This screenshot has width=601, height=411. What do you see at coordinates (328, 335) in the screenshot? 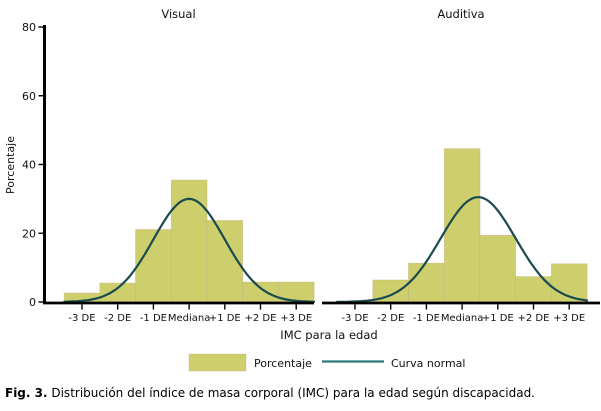
I see `x-axis-title: IMC para la edad` at bounding box center [328, 335].